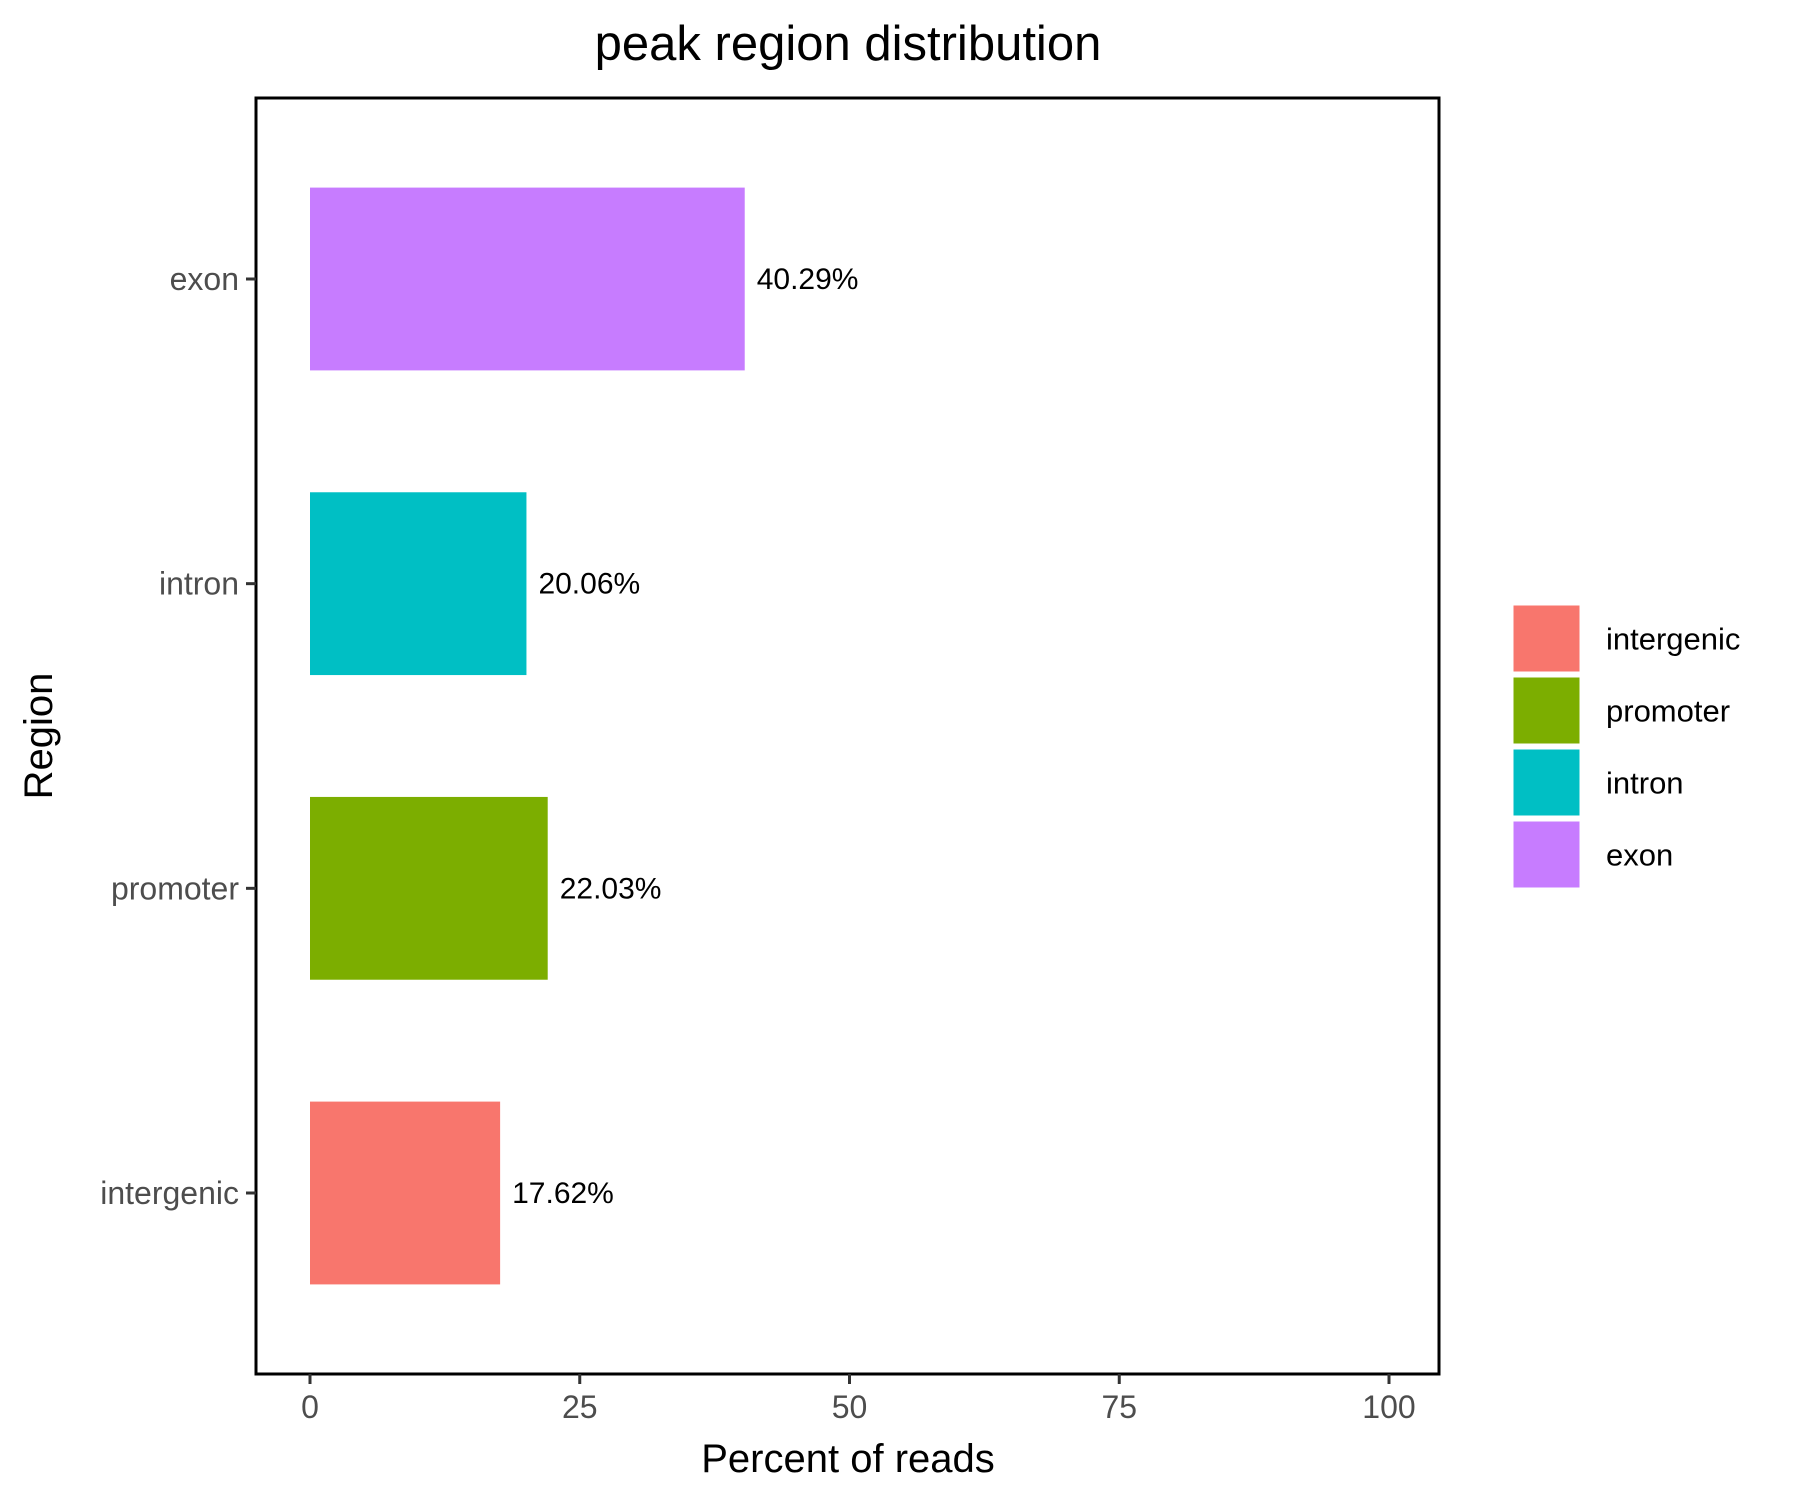 This screenshot has width=1800, height=1500. I want to click on y-tick-label-exon: exon, so click(204, 279).